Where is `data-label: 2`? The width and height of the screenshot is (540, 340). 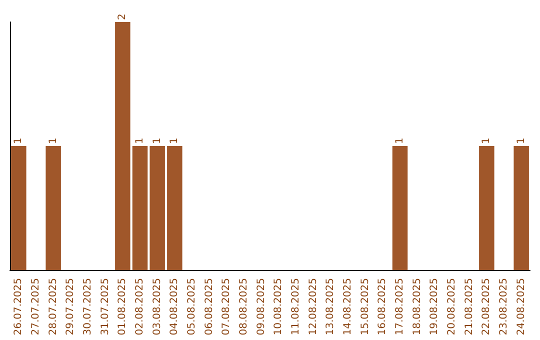
data-label: 2 is located at coordinates (122, 17).